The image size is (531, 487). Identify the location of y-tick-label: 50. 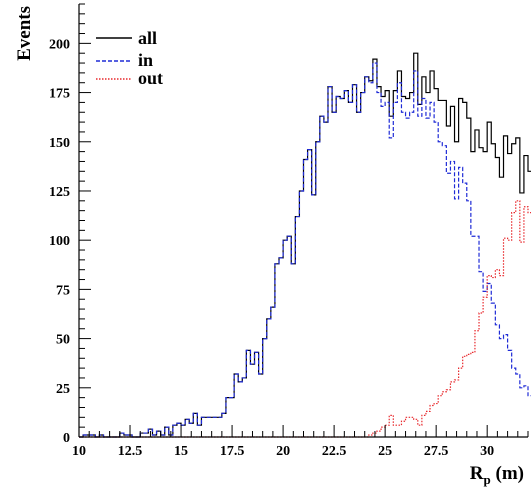
(63, 340).